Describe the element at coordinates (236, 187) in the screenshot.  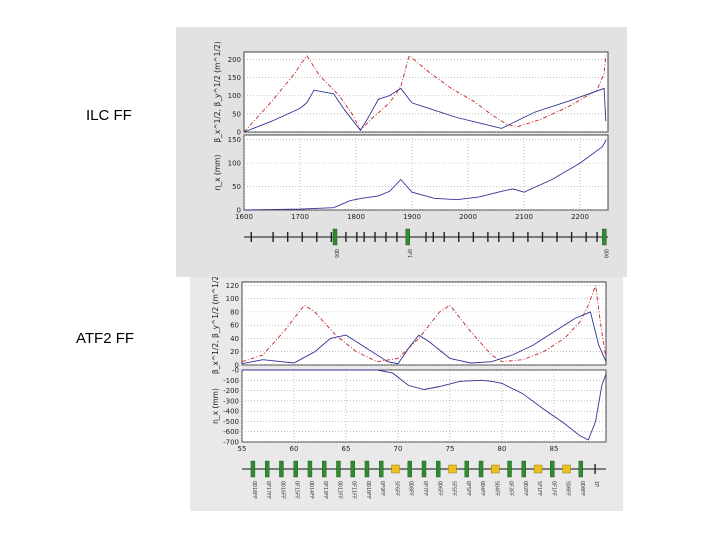
I see `ilc-eta-ytick-label: 50` at that location.